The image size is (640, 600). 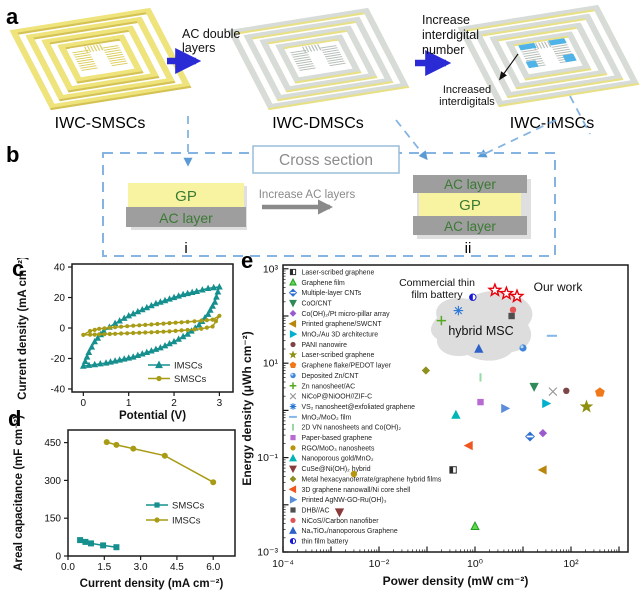 I want to click on stack-ii-ac1-label: AC layer, so click(x=470, y=184).